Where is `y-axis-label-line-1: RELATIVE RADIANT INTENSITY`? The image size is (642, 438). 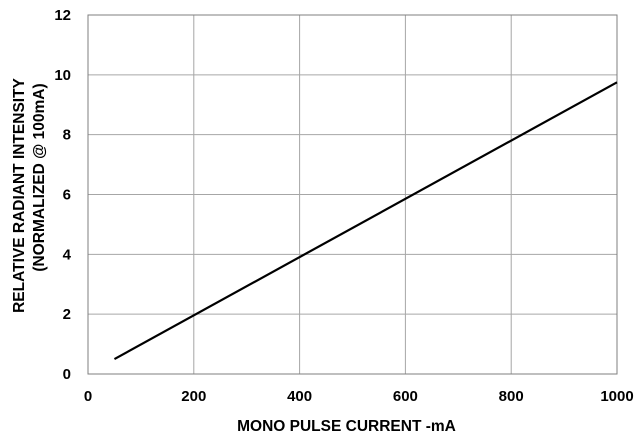 y-axis-label-line-1: RELATIVE RADIANT INTENSITY is located at coordinates (19, 194).